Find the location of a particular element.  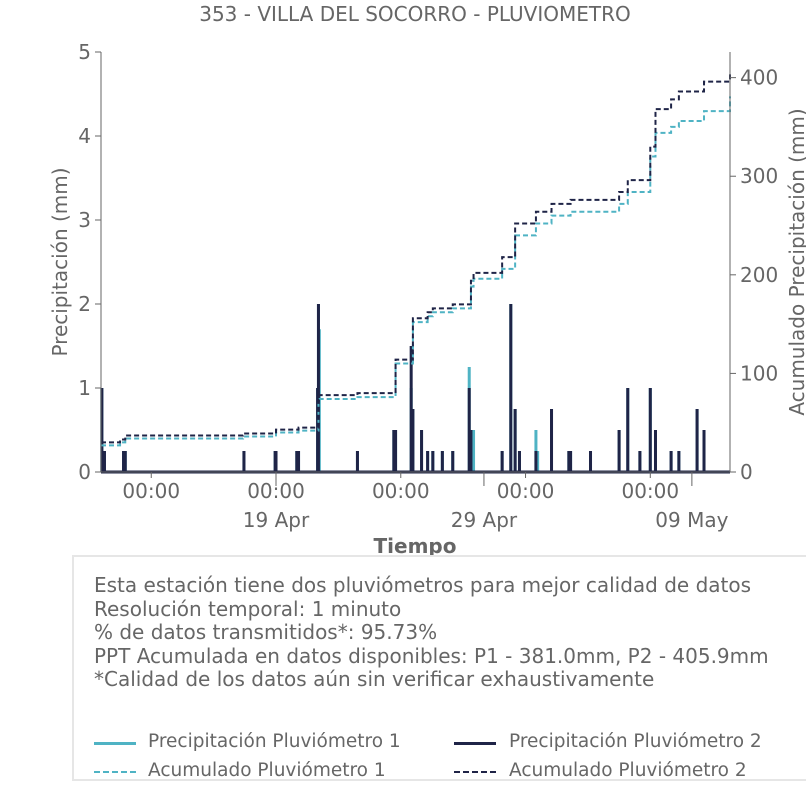

y-tick-label-2: 2 is located at coordinates (84, 304).